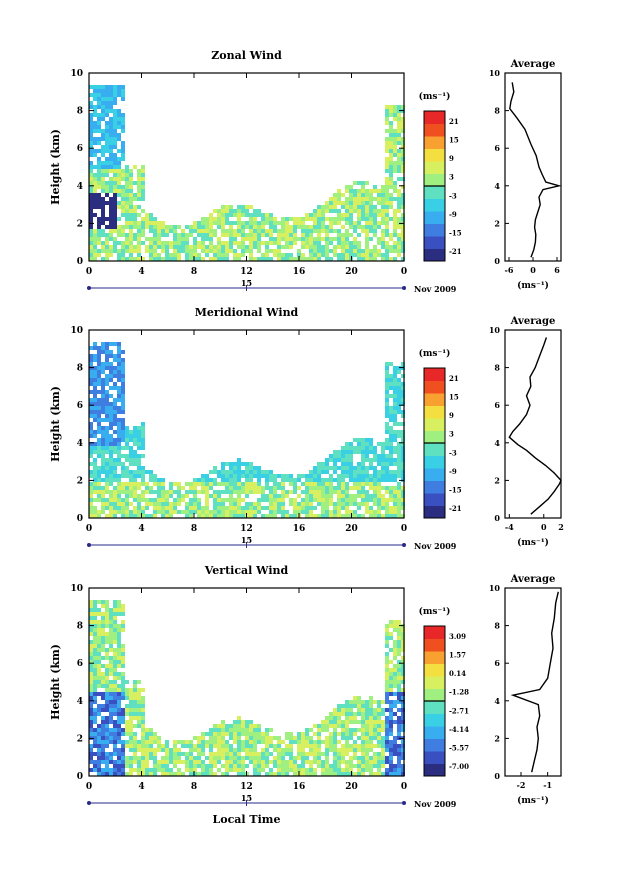 The height and width of the screenshot is (873, 617). Describe the element at coordinates (76, 589) in the screenshot. I see `y-tick-label: 10` at that location.